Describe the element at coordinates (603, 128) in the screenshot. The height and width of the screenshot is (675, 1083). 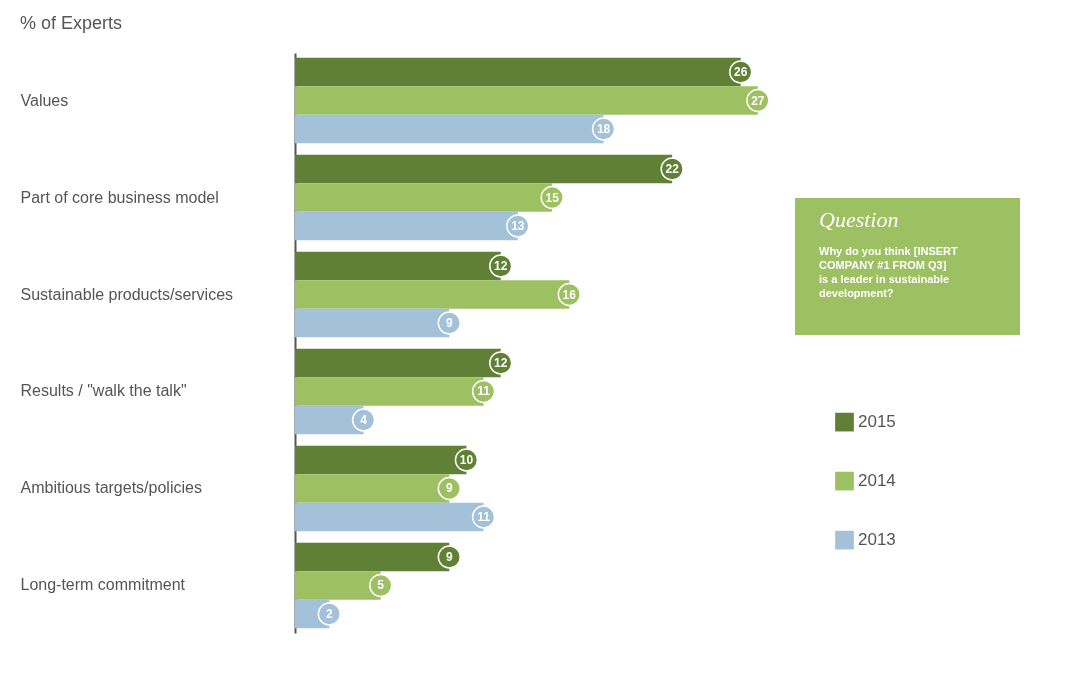
I see `data-label: 18` at that location.